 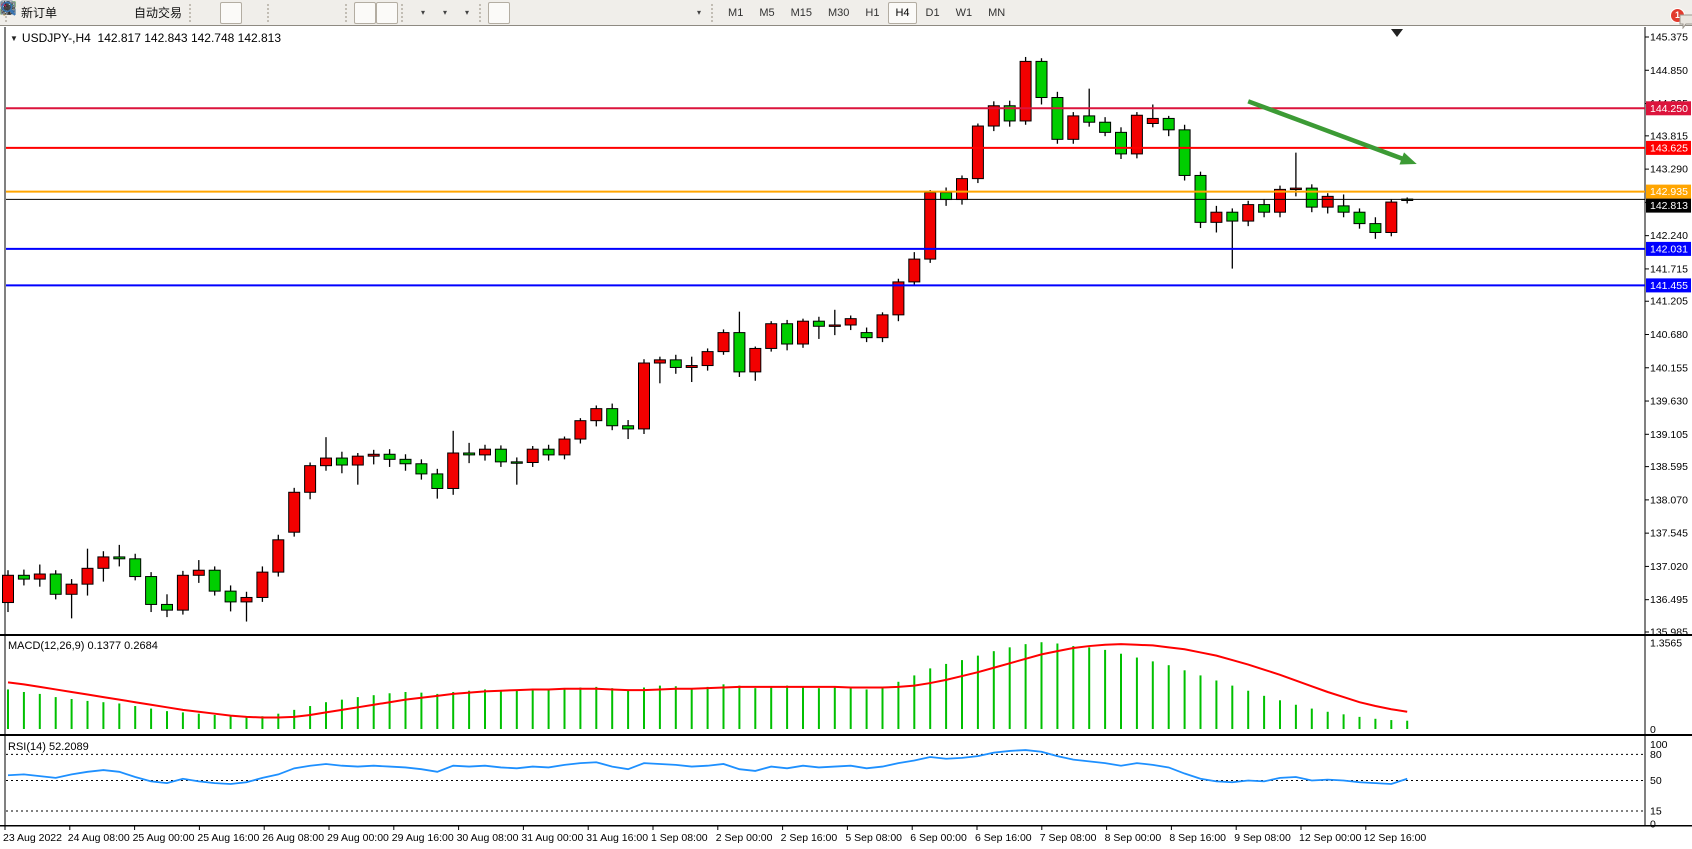 What do you see at coordinates (1669, 249) in the screenshot?
I see `svg-text: 142.031` at bounding box center [1669, 249].